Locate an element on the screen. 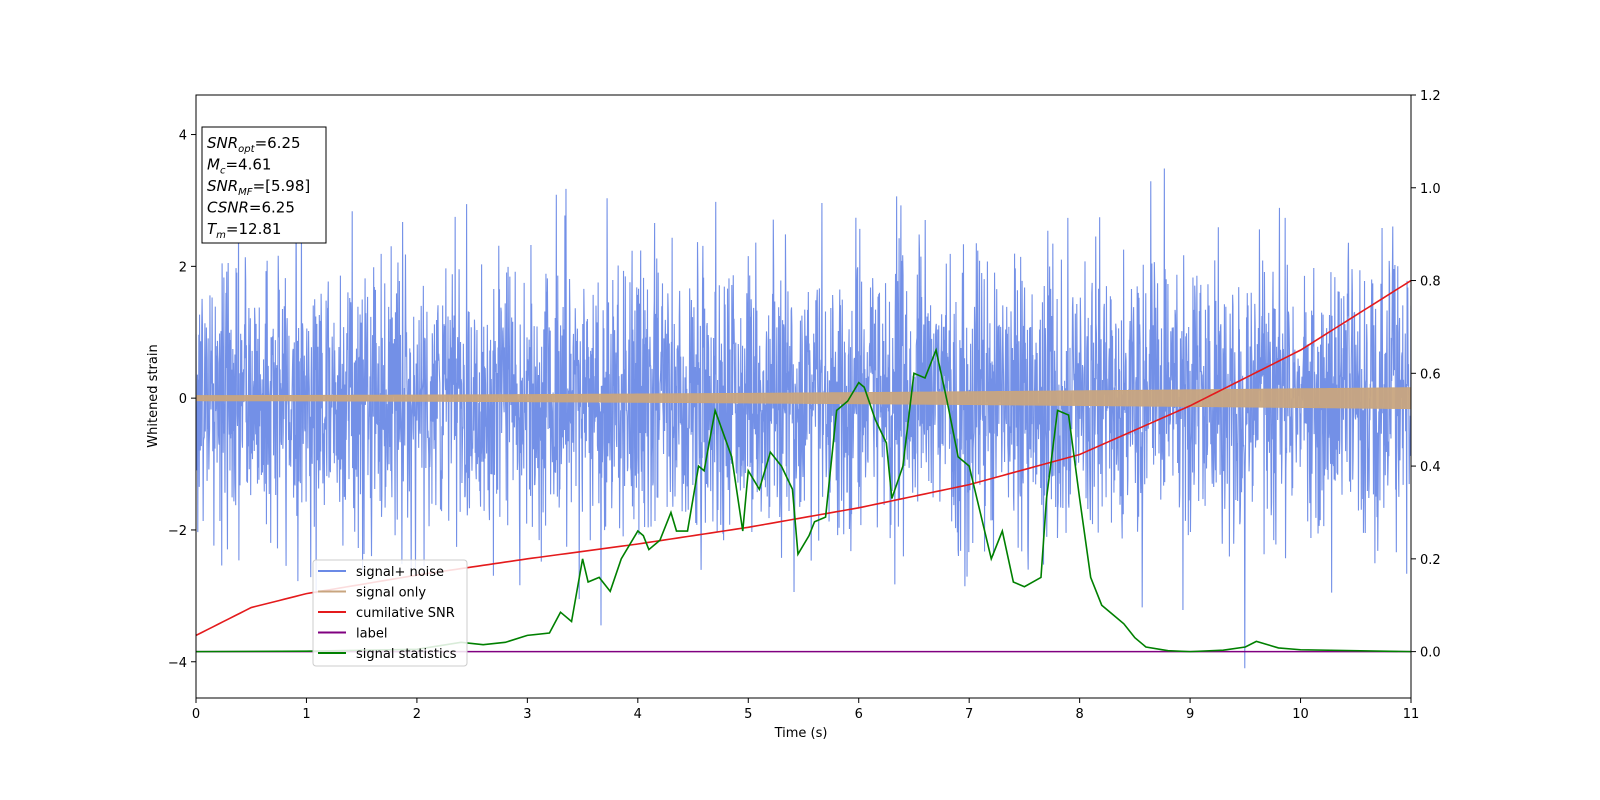 The image size is (1600, 800). y2-tick-label: 0.0 is located at coordinates (1430, 653).